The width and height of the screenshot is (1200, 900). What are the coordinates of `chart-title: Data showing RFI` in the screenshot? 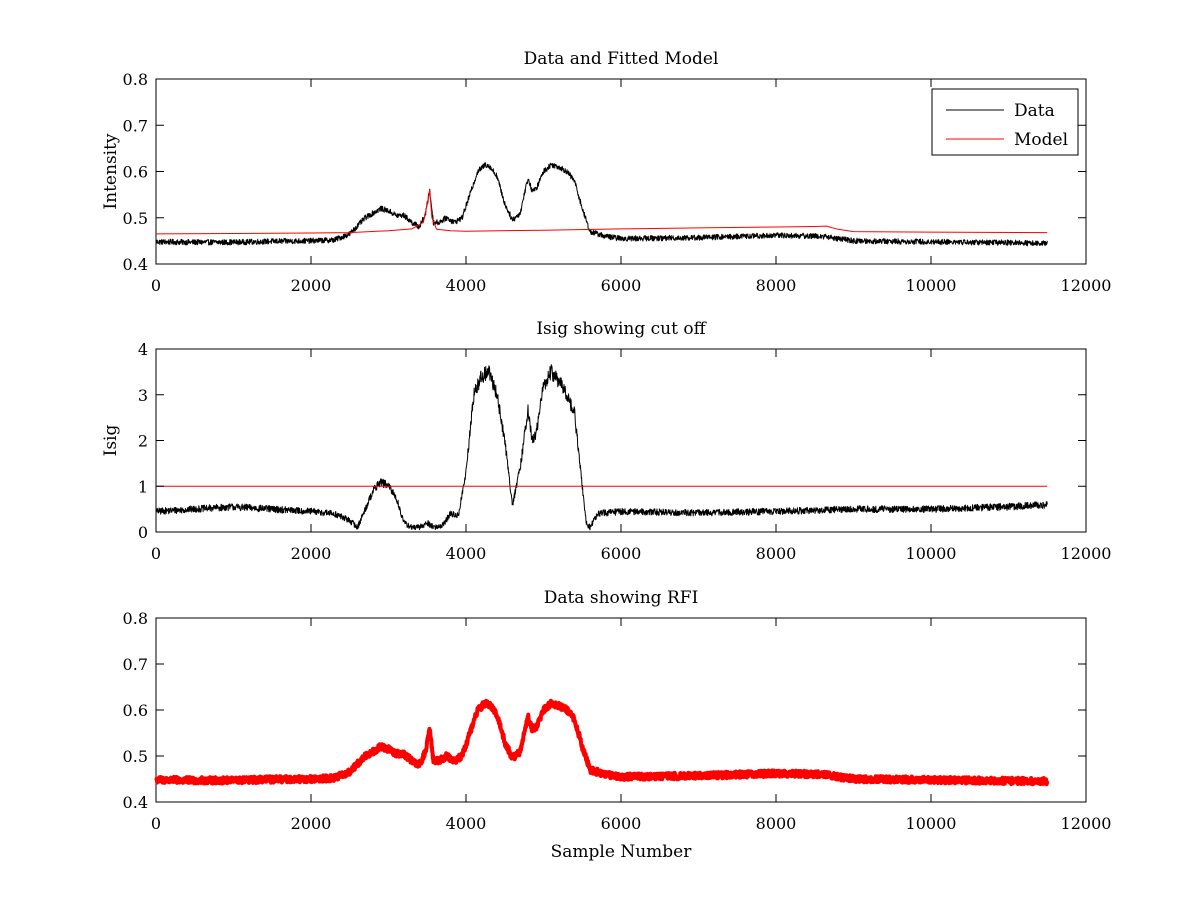 It's located at (621, 598).